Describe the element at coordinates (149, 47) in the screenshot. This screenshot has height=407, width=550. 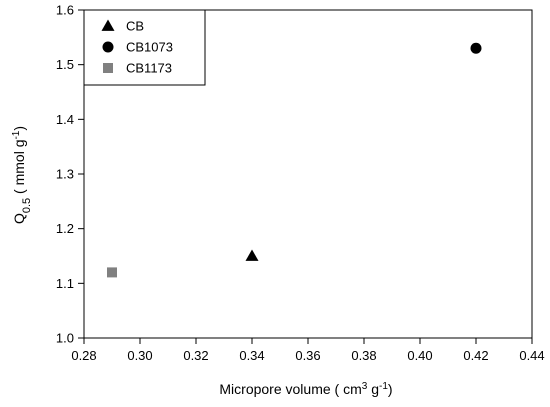
I see `legend-label-cb1073: CB1073` at that location.